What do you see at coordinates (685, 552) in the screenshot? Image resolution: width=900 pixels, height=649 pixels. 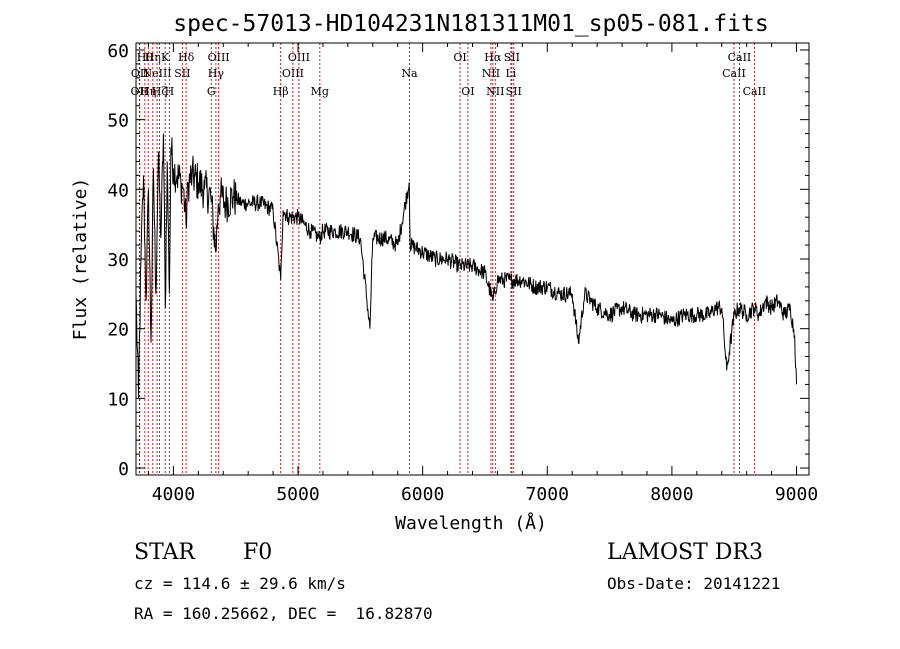 I see `survey-name: LAMOST DR3` at bounding box center [685, 552].